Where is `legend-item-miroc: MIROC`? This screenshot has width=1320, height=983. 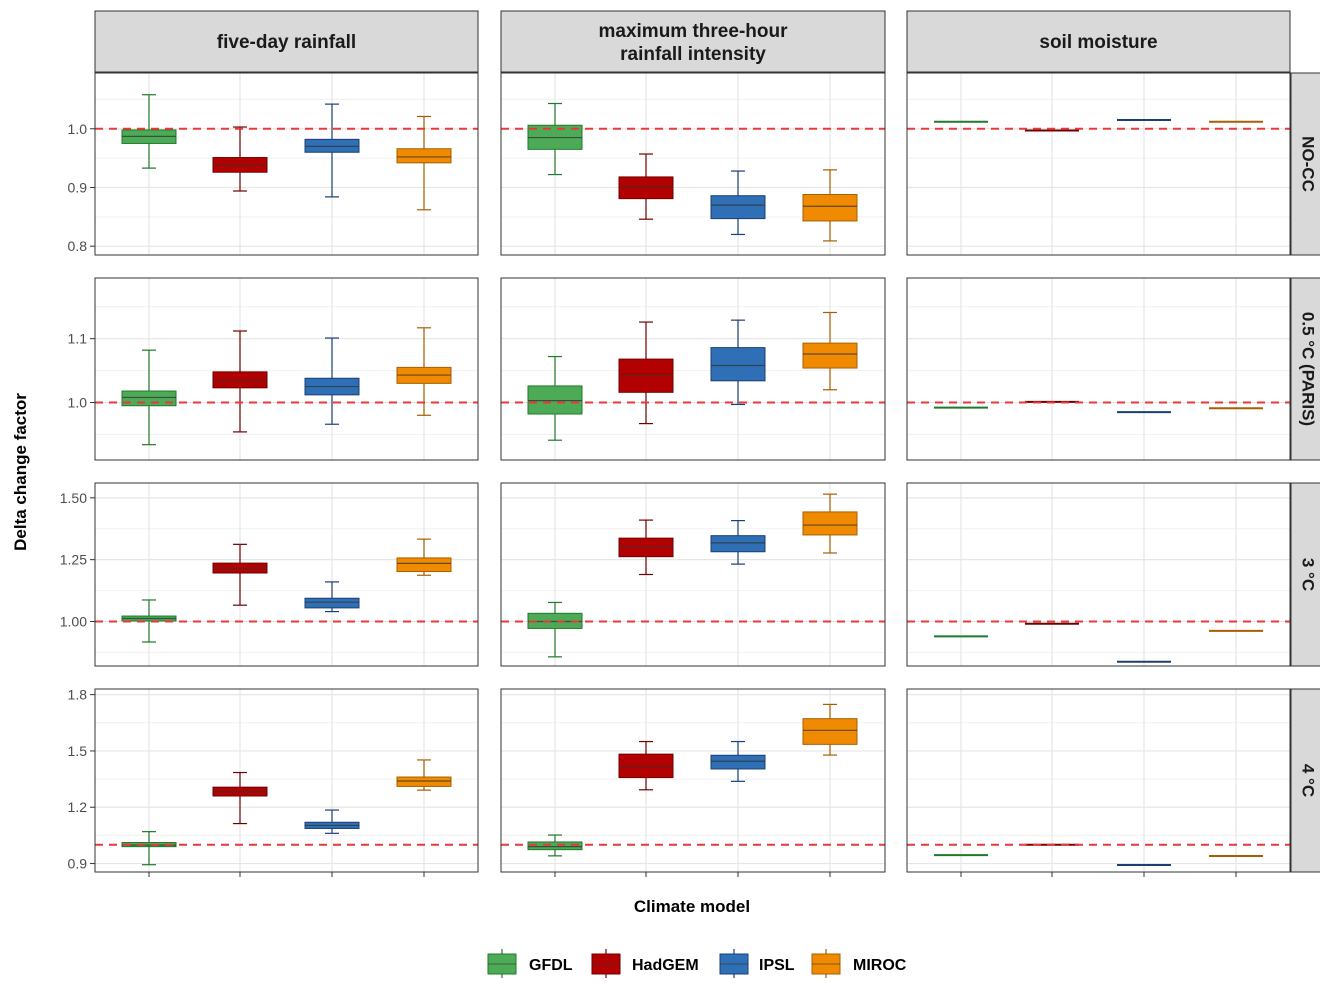 legend-item-miroc: MIROC is located at coordinates (859, 963).